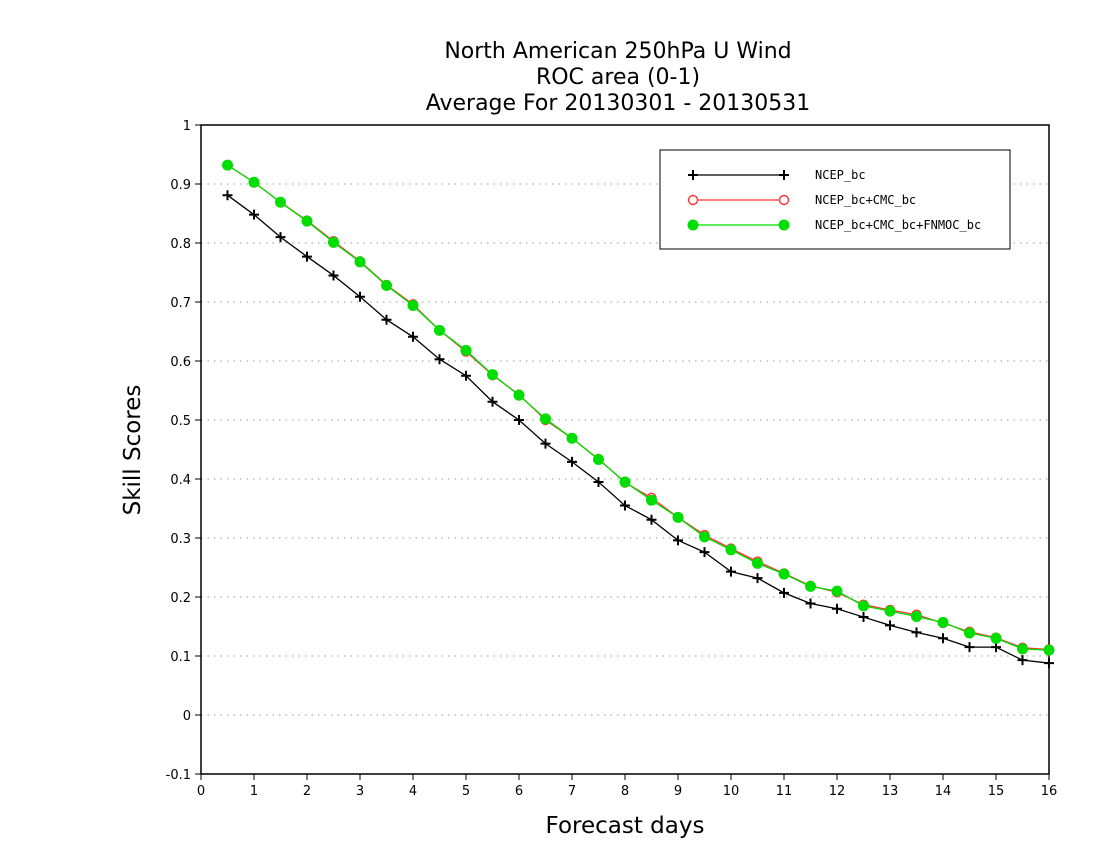  I want to click on x-tick-label: 11, so click(784, 791).